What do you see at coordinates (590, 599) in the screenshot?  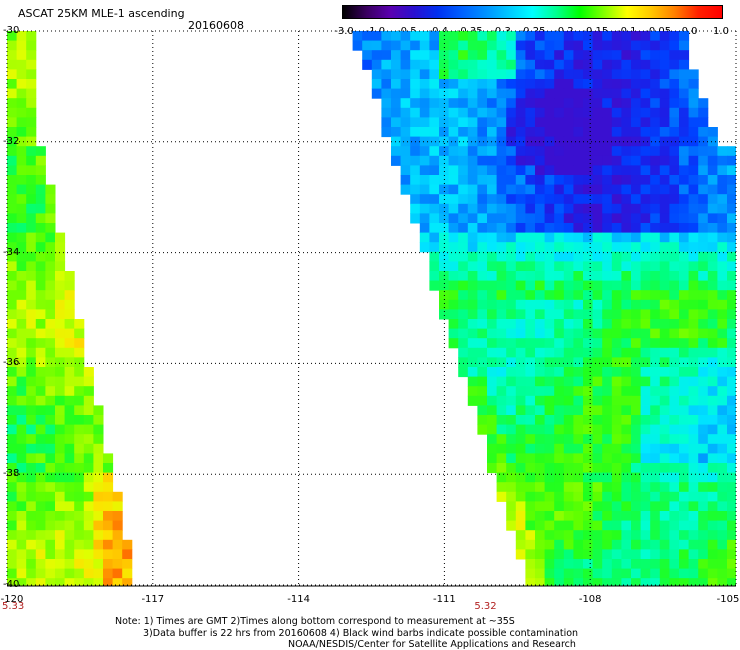 I see `longitude-label: -108` at bounding box center [590, 599].